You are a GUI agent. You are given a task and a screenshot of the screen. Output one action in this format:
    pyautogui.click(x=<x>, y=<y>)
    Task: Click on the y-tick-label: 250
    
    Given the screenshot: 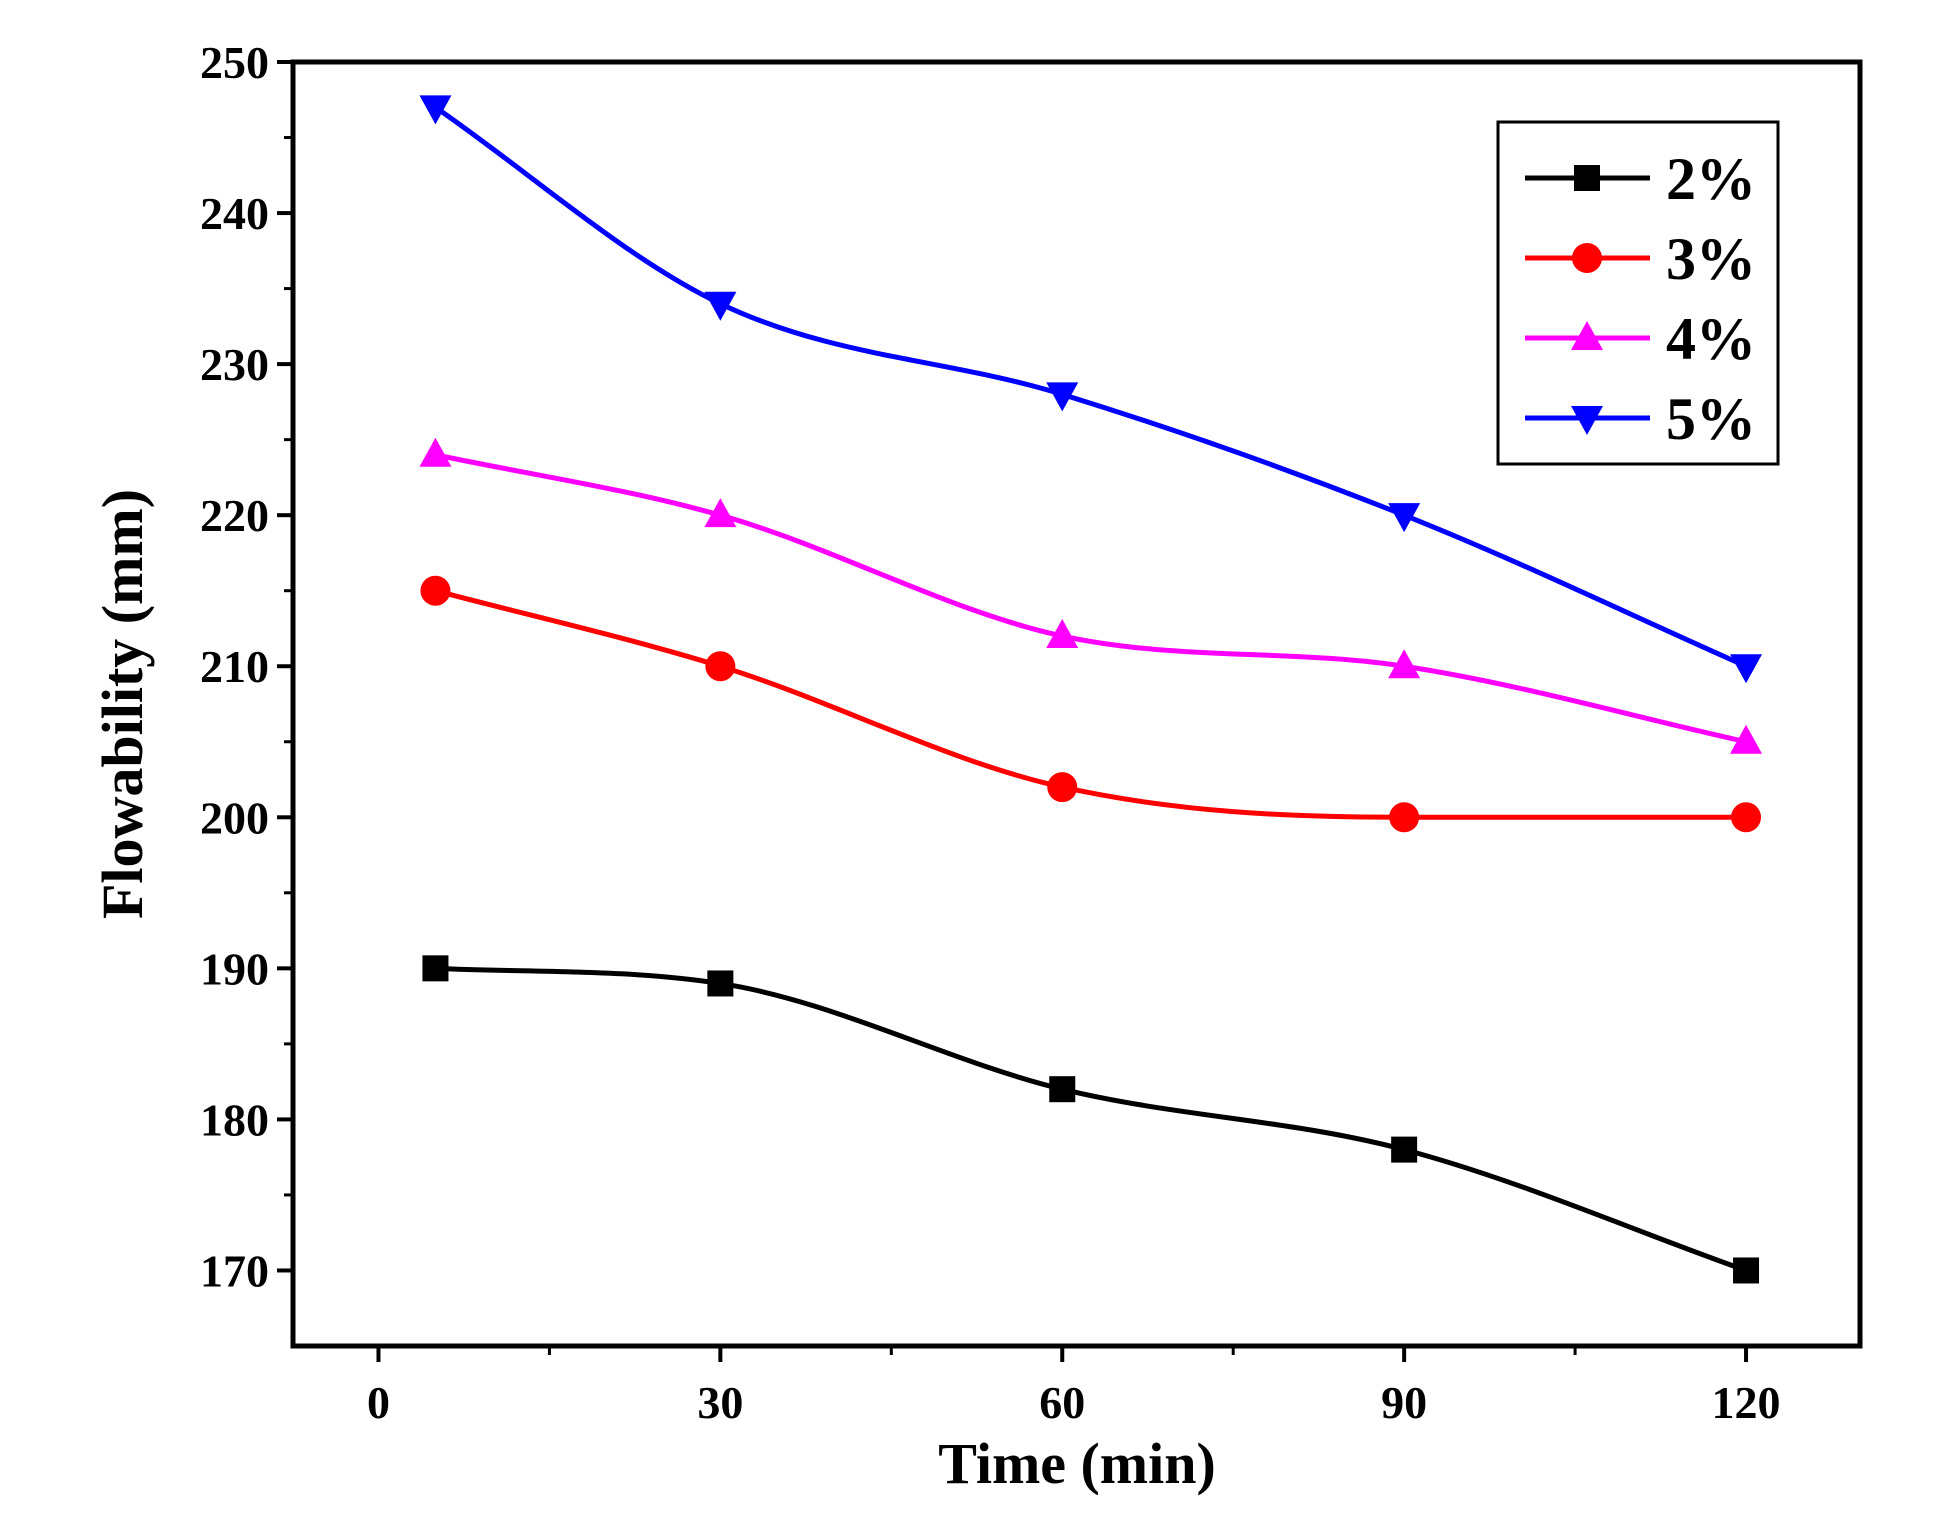 What is the action you would take?
    pyautogui.click(x=234, y=62)
    